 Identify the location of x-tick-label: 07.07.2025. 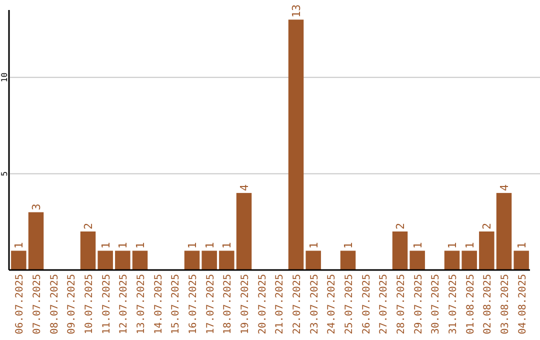
(37, 304).